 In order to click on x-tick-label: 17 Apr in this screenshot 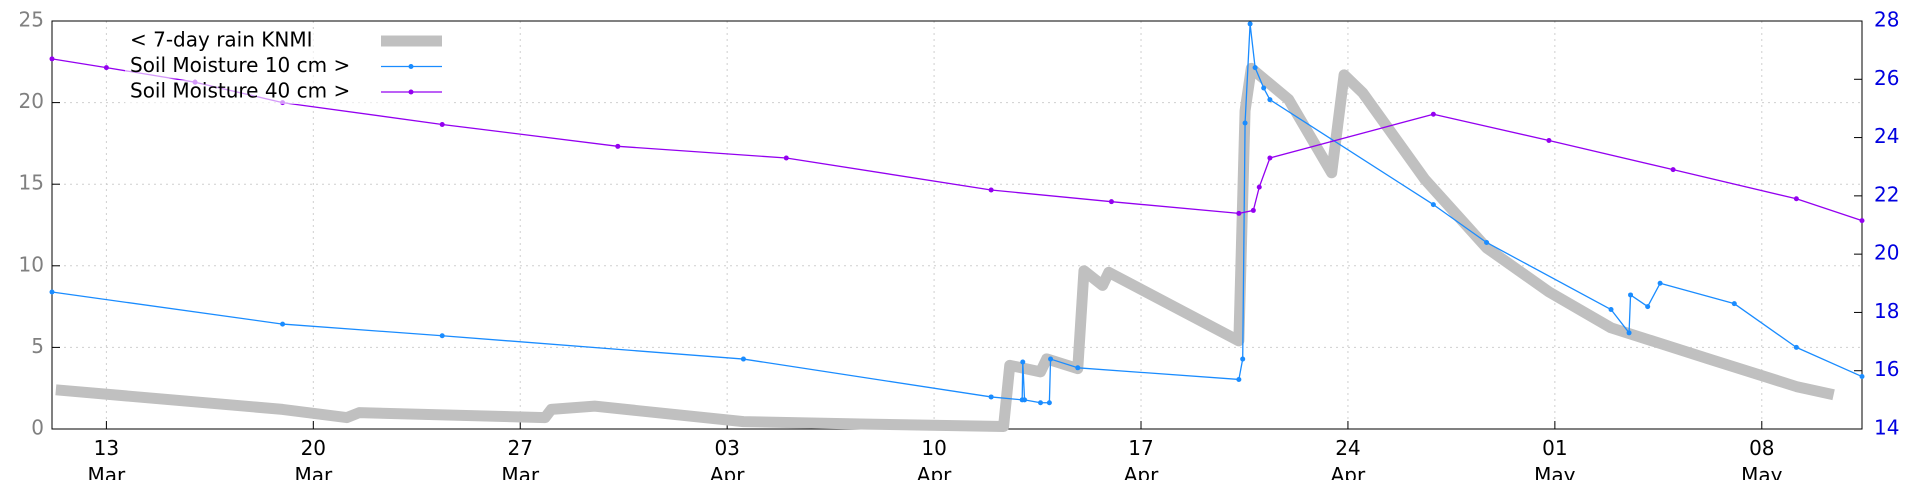, I will do `click(1141, 458)`.